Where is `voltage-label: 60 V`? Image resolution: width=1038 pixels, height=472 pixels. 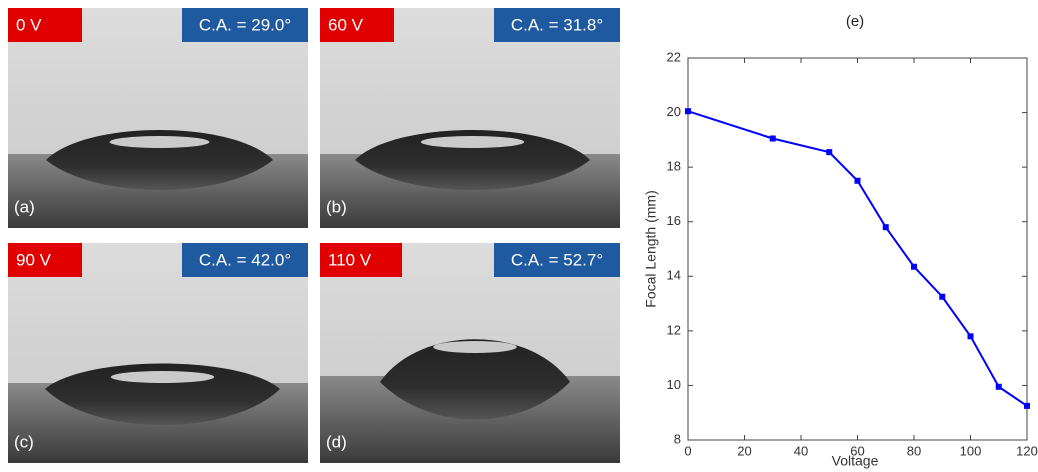
voltage-label: 60 V is located at coordinates (346, 24).